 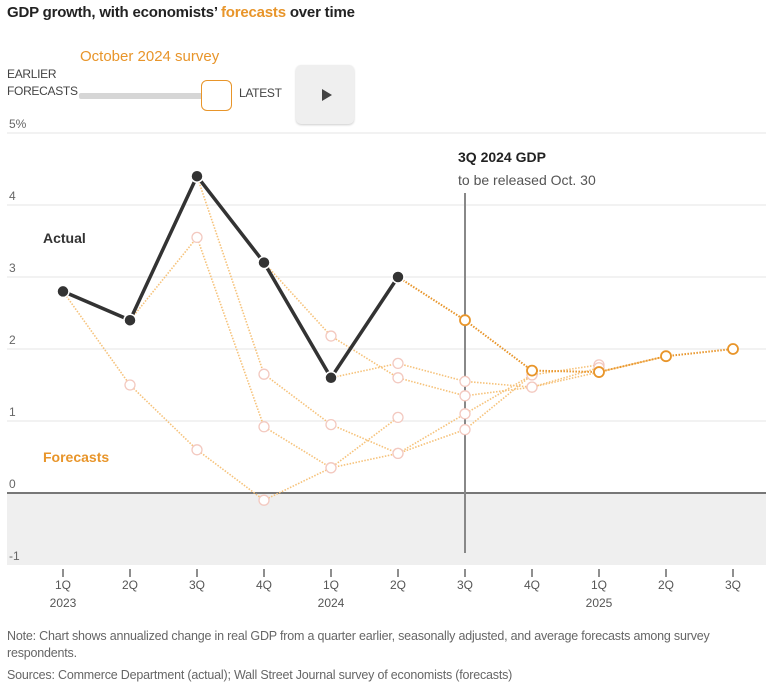 I want to click on earlier-label-line1: EARLIER, so click(x=32, y=74).